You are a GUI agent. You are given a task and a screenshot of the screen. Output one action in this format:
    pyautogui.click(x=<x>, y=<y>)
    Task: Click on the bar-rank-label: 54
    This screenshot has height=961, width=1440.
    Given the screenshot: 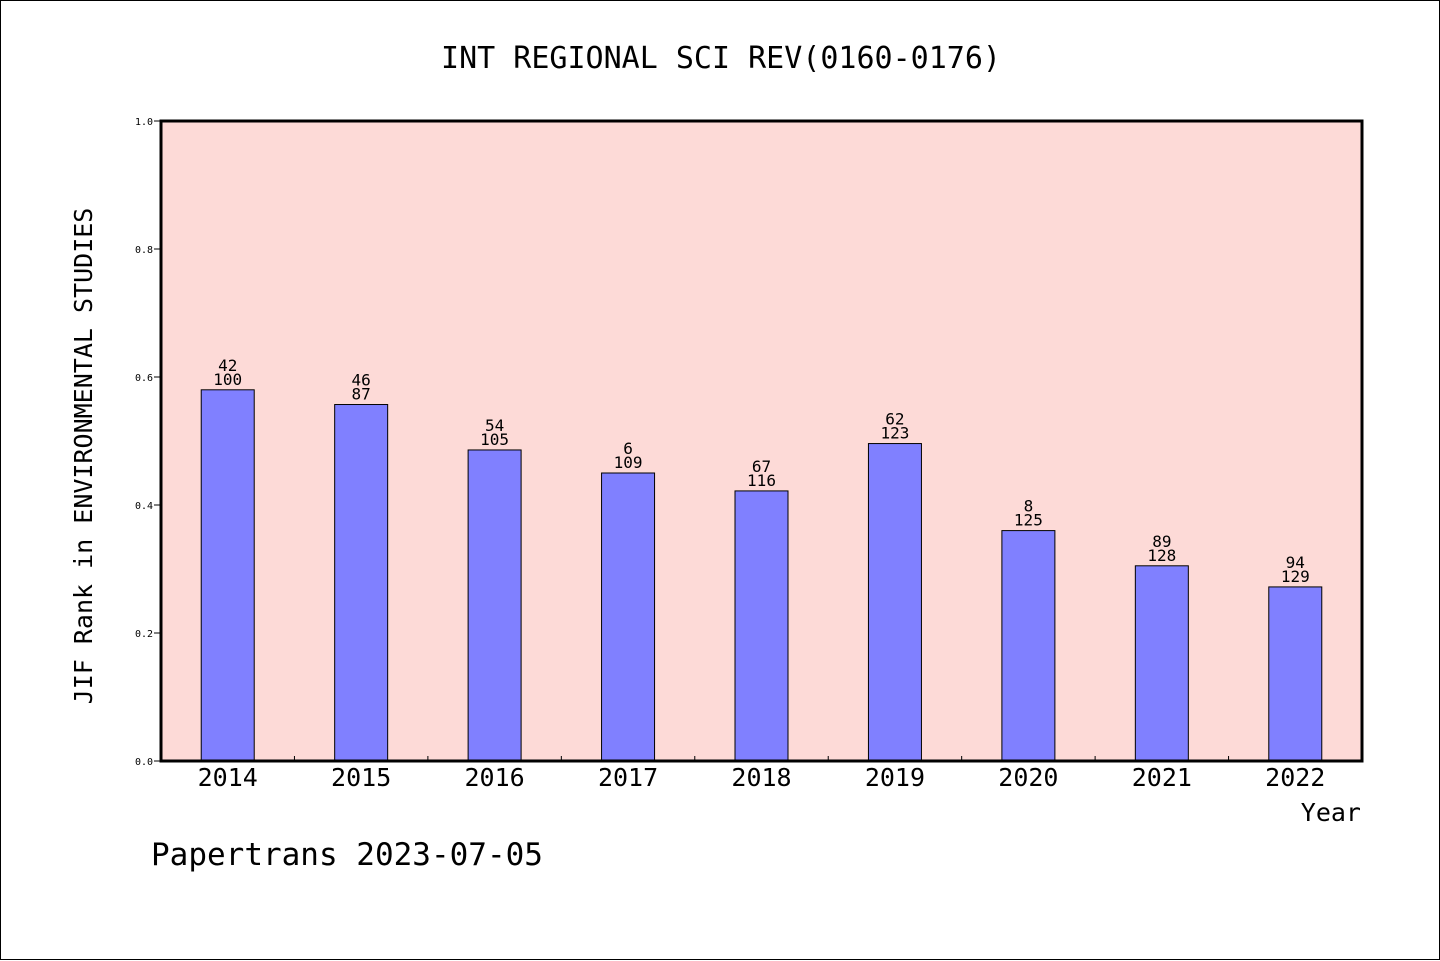 What is the action you would take?
    pyautogui.click(x=494, y=425)
    